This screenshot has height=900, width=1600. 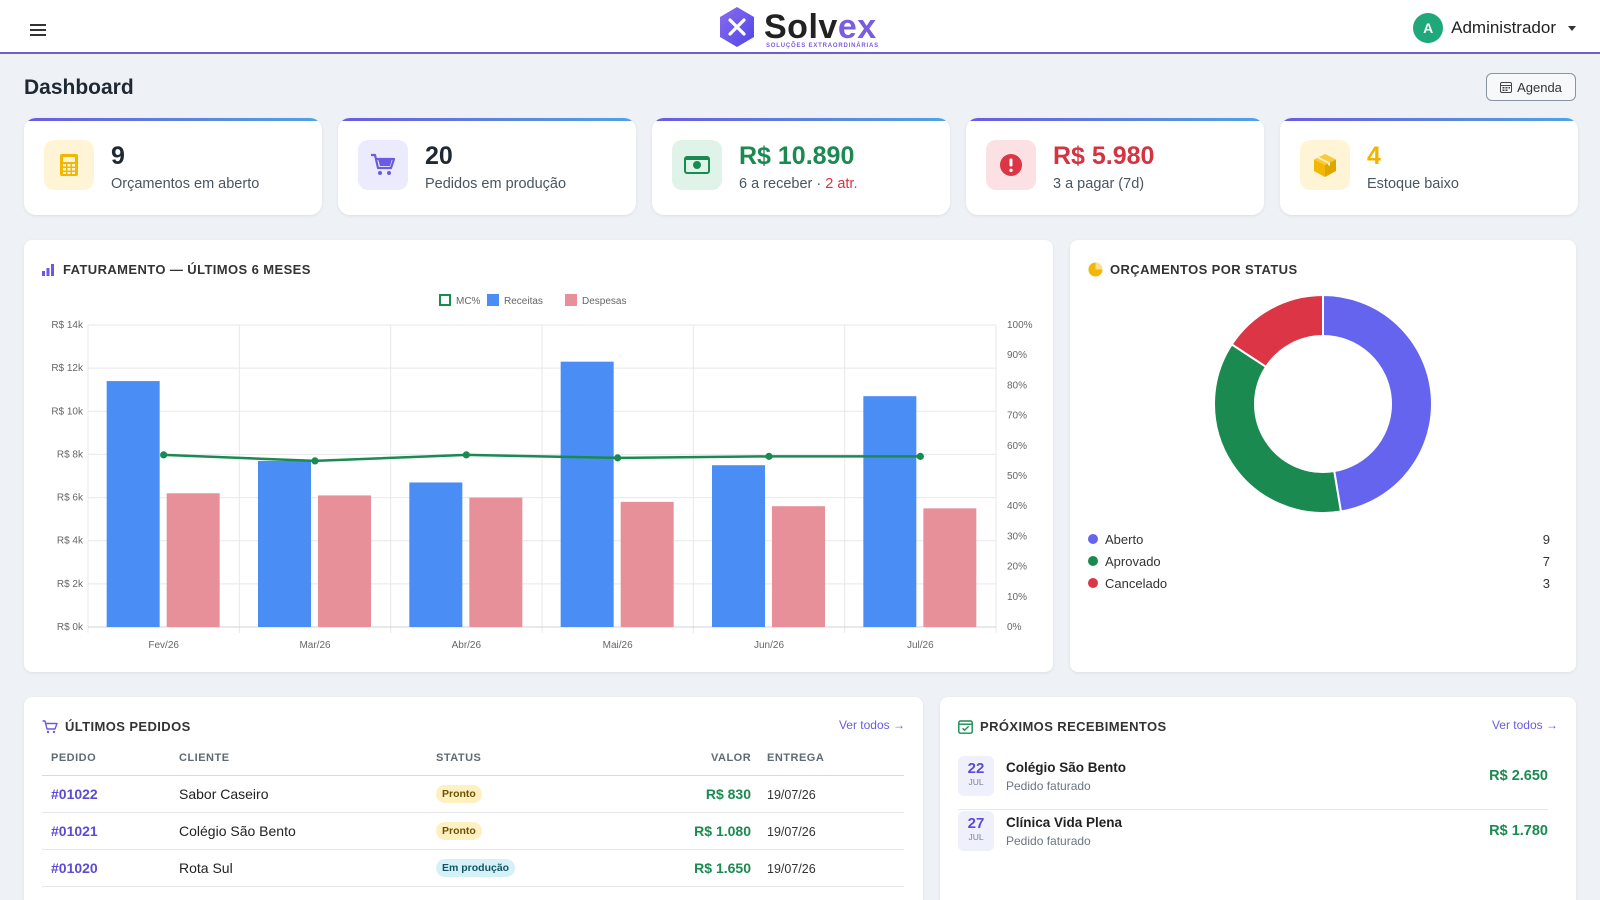 I want to click on y-right-tick-label: 30%, so click(x=1017, y=536).